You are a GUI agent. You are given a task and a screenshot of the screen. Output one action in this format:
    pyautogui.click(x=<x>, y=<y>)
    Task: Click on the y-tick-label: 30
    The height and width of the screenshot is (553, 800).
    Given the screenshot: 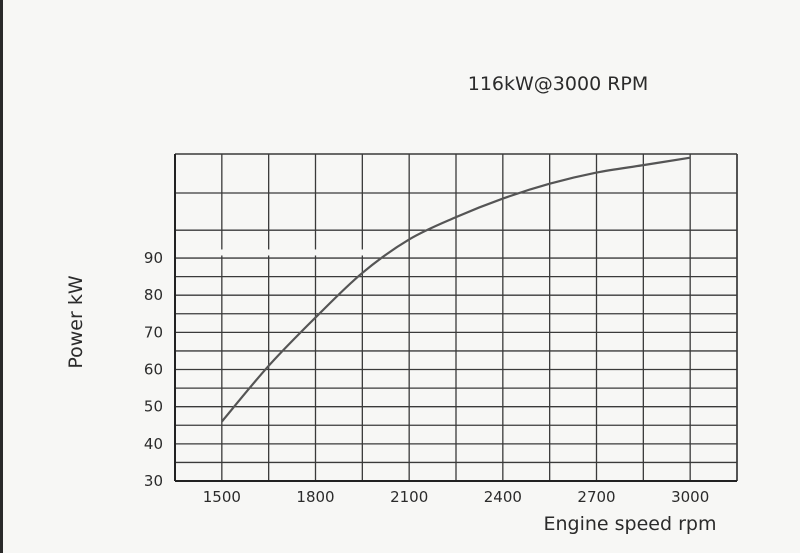 What is the action you would take?
    pyautogui.click(x=153, y=481)
    